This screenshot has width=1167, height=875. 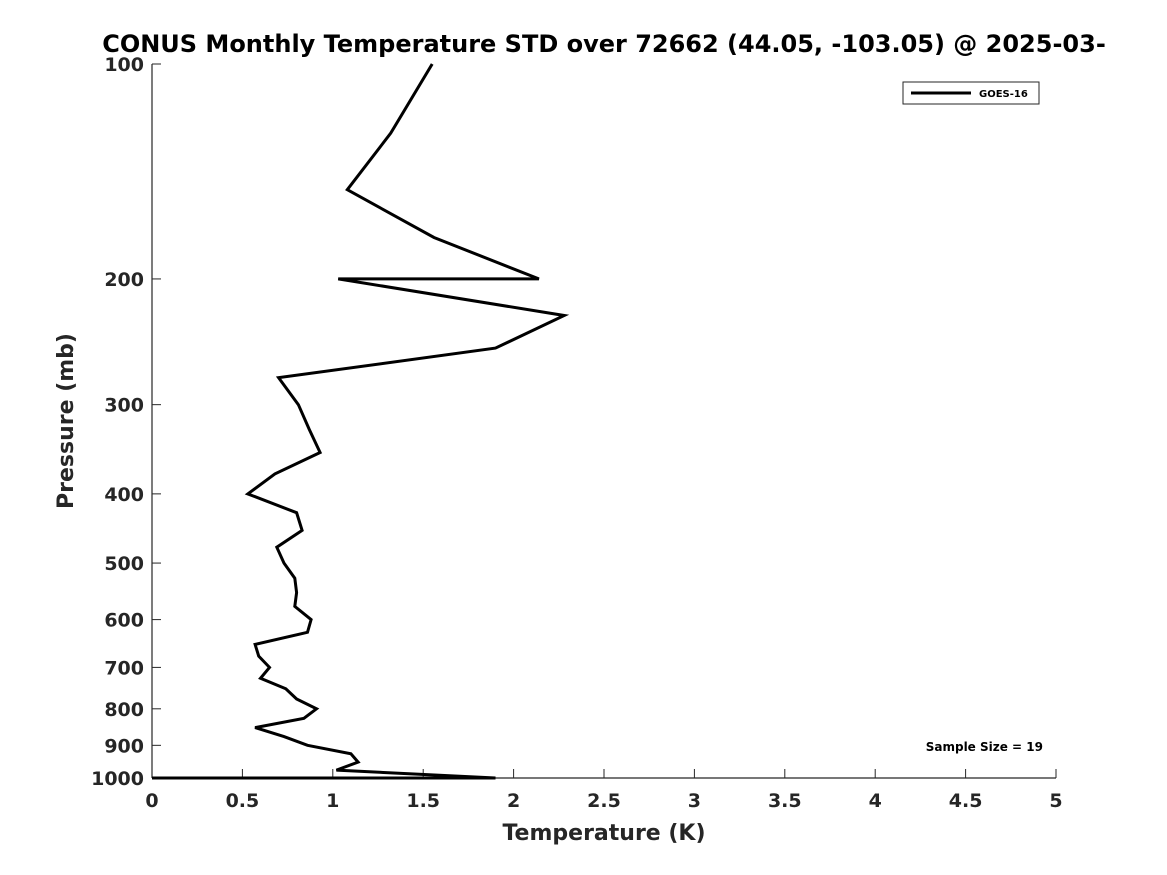 What do you see at coordinates (124, 280) in the screenshot?
I see `y-tick-label: 200` at bounding box center [124, 280].